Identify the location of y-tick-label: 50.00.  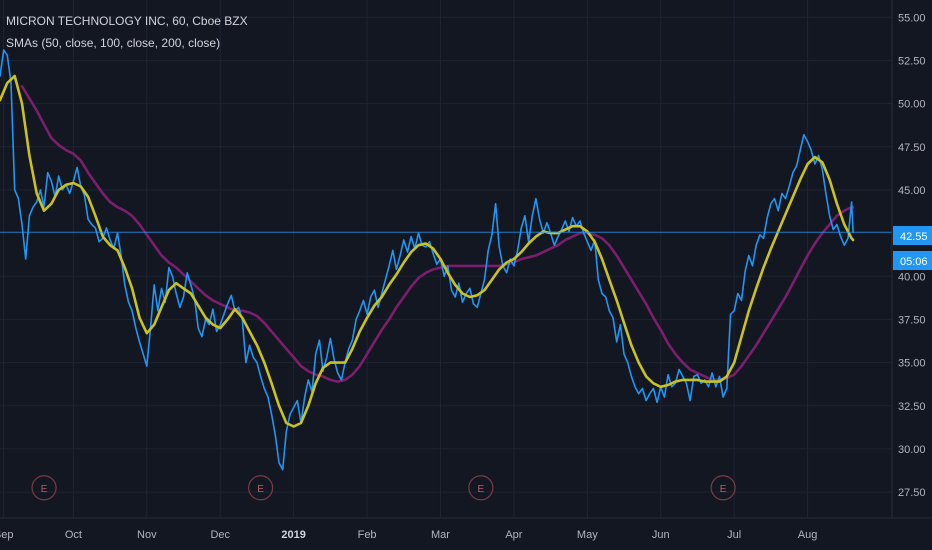
(912, 105).